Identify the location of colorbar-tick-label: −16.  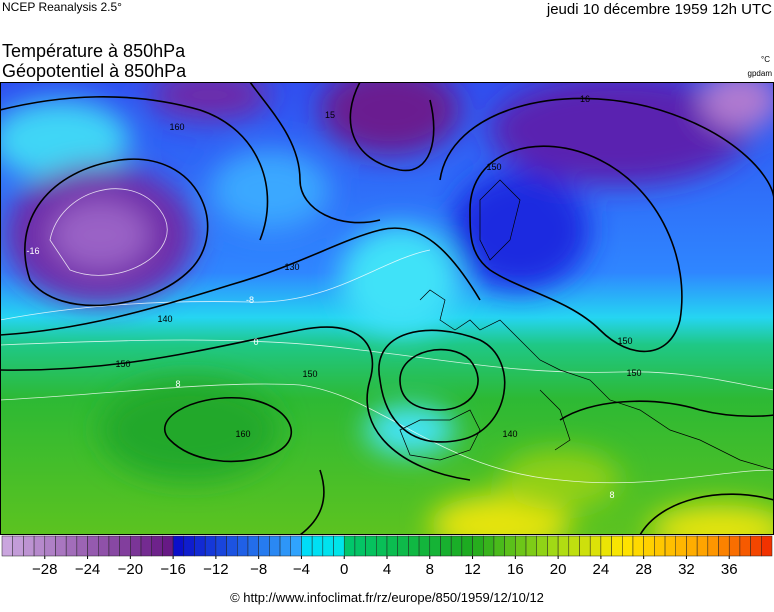
(172, 569).